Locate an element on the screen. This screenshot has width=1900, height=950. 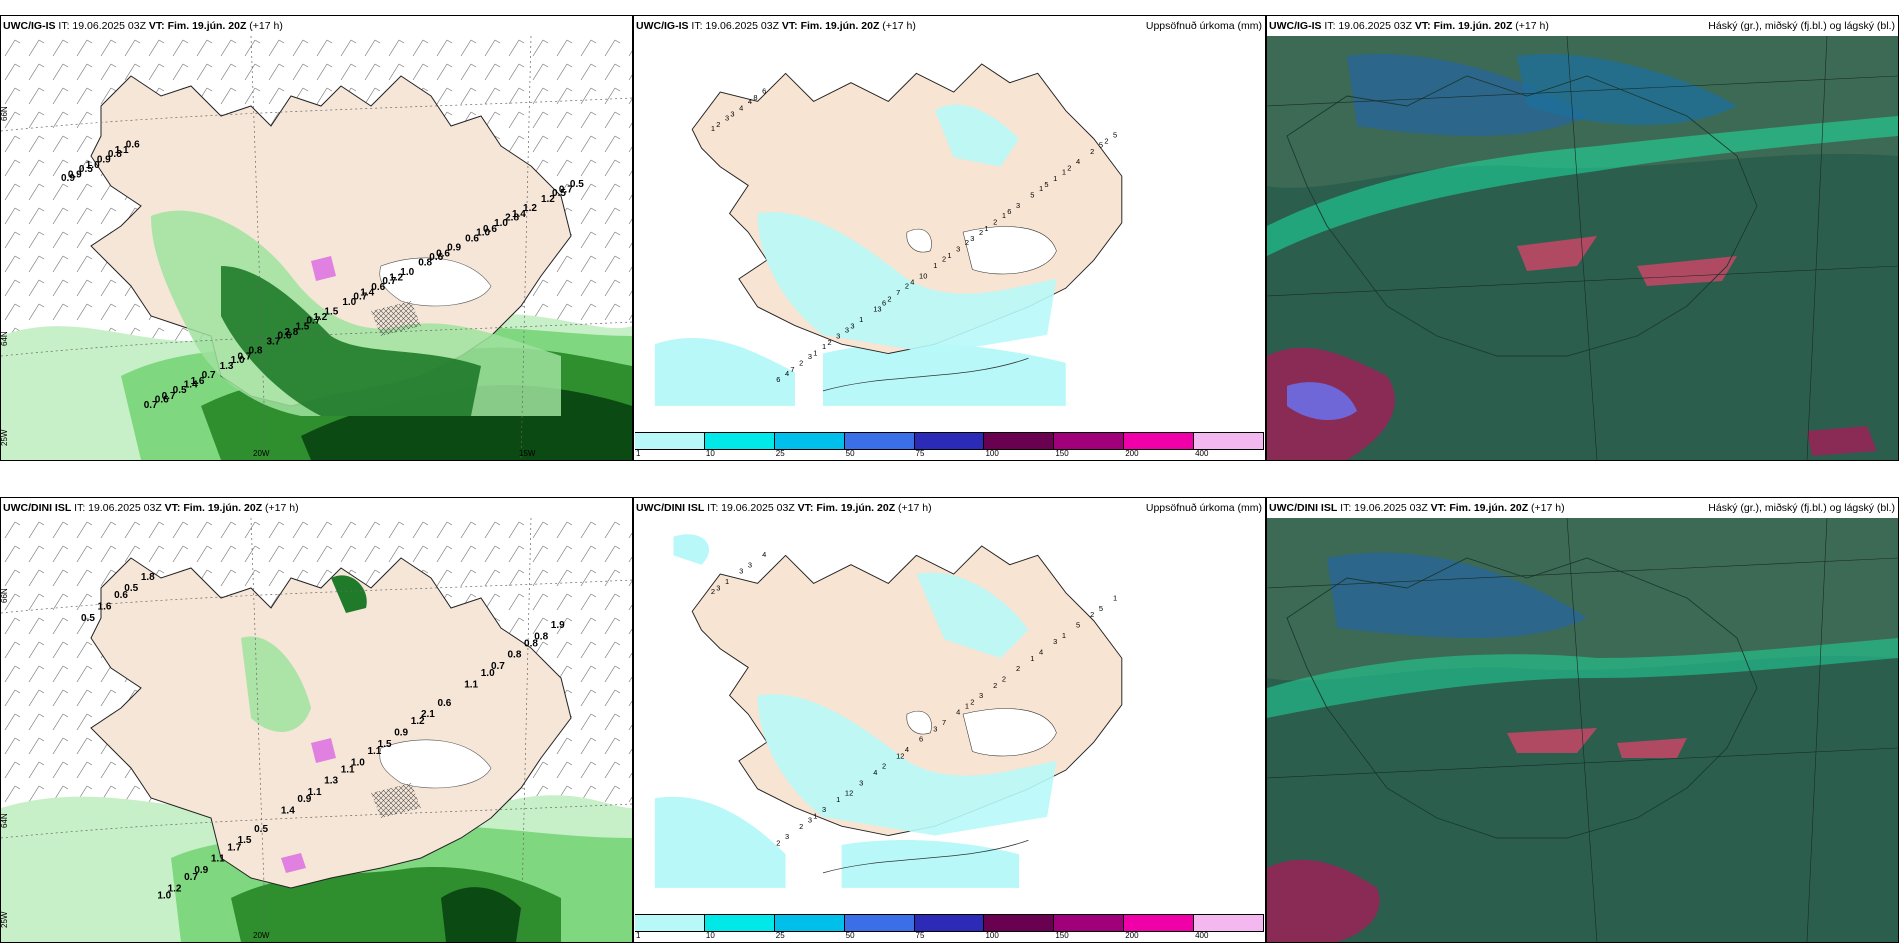
precip-value-label: 1.5 is located at coordinates (331, 311).